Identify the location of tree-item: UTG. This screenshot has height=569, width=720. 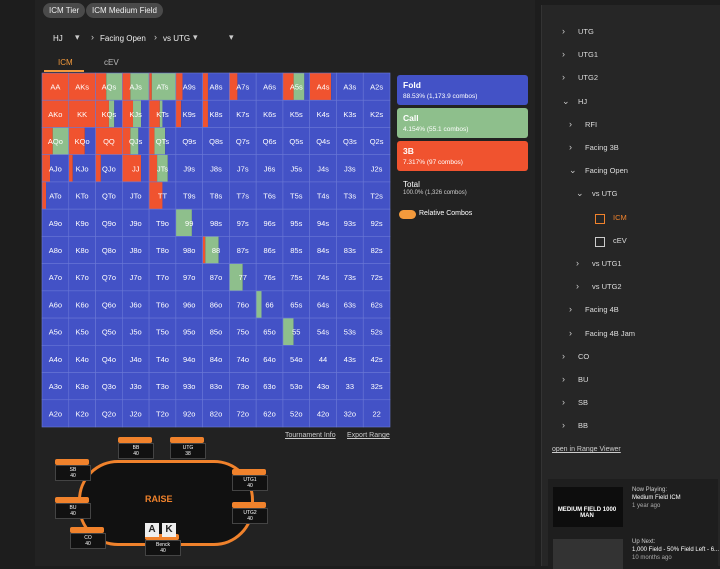
(586, 31).